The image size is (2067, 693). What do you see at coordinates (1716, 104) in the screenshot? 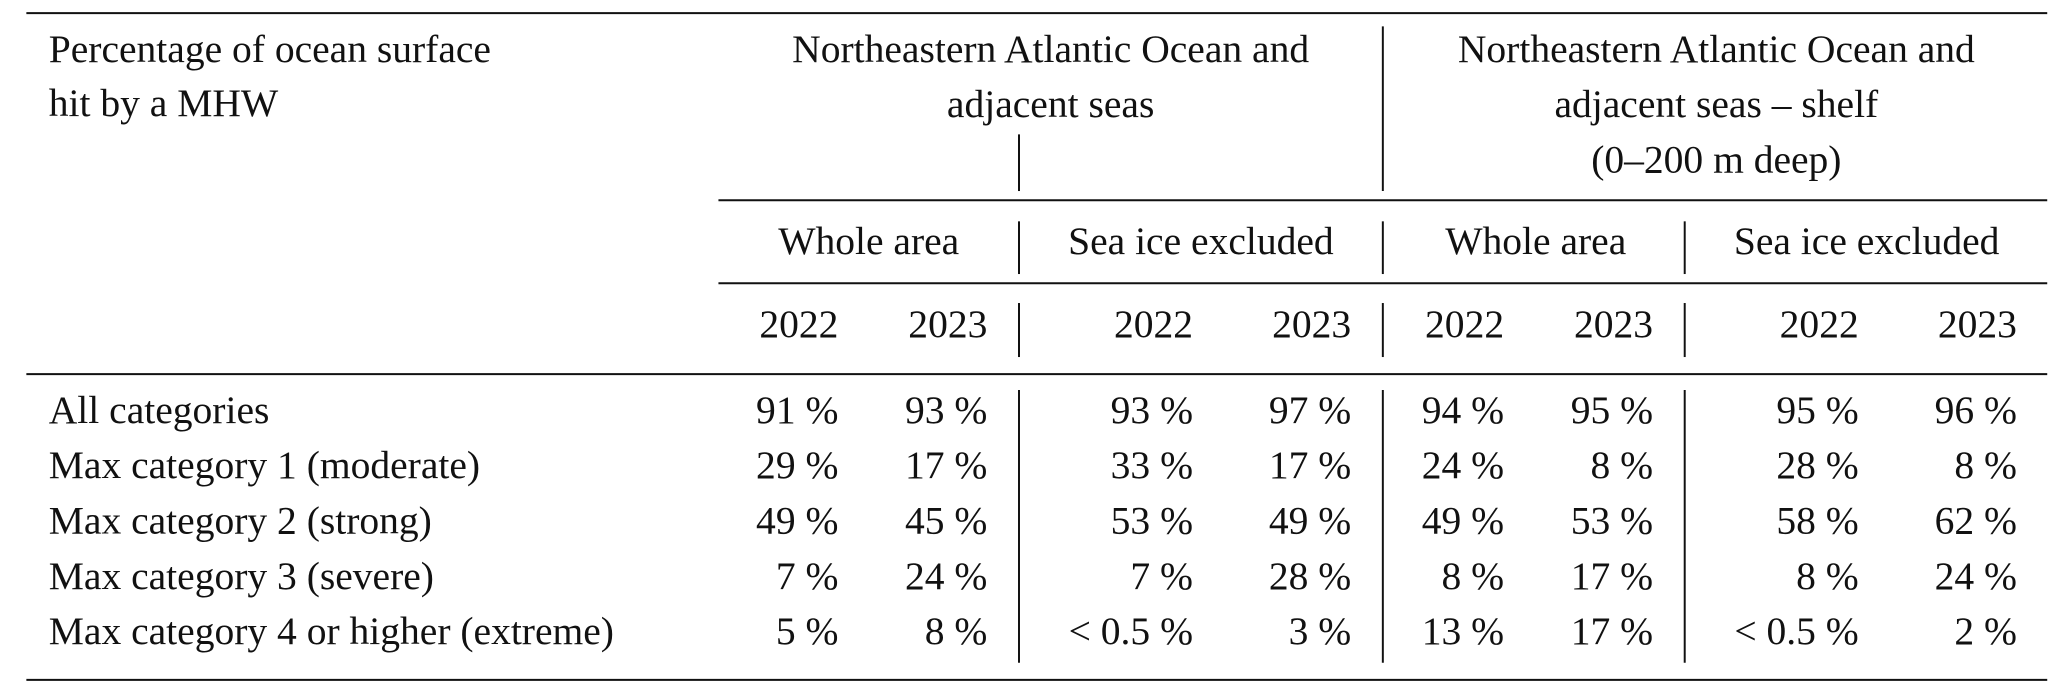
I see `group-title: adjacent seas – shelf` at bounding box center [1716, 104].